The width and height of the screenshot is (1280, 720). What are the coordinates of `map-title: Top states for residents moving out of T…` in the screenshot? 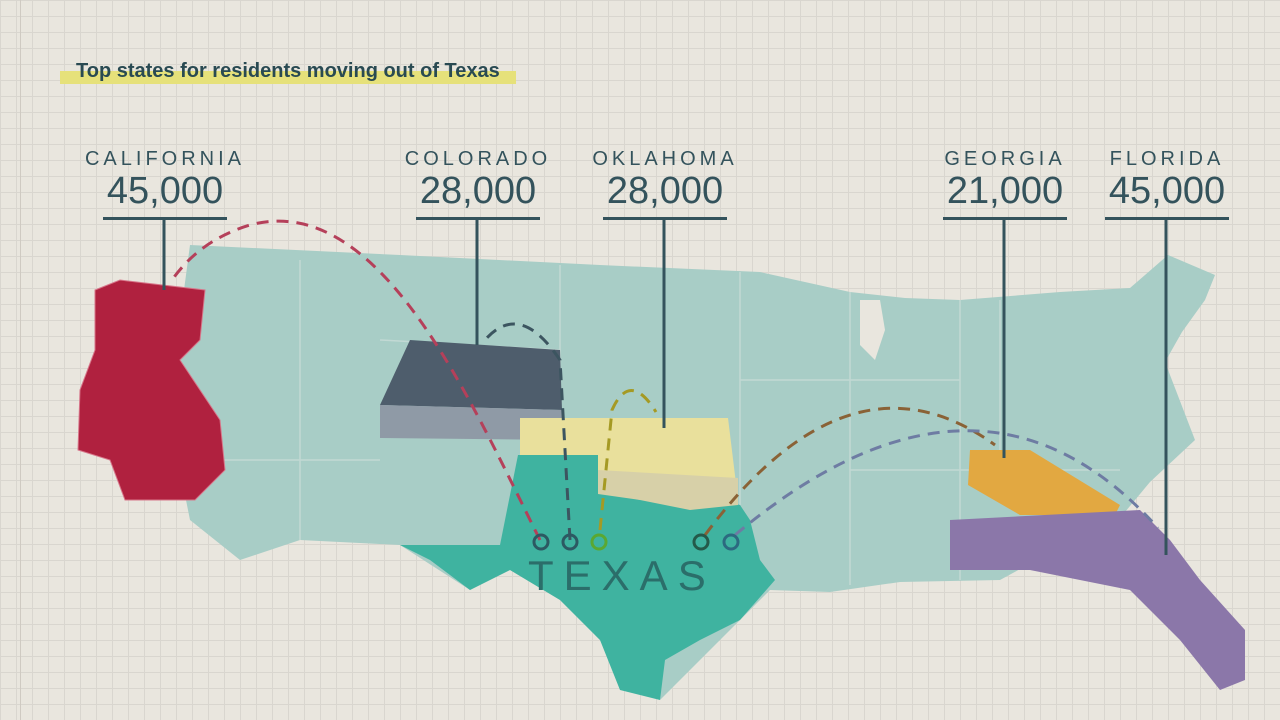 It's located at (288, 72).